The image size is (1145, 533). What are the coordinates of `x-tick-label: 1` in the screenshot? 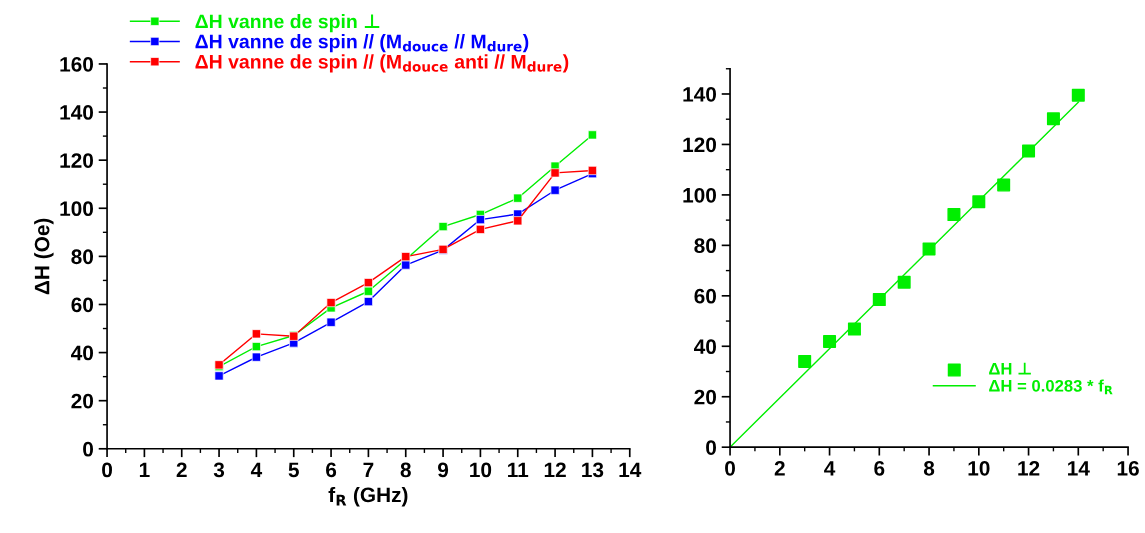 It's located at (144, 470).